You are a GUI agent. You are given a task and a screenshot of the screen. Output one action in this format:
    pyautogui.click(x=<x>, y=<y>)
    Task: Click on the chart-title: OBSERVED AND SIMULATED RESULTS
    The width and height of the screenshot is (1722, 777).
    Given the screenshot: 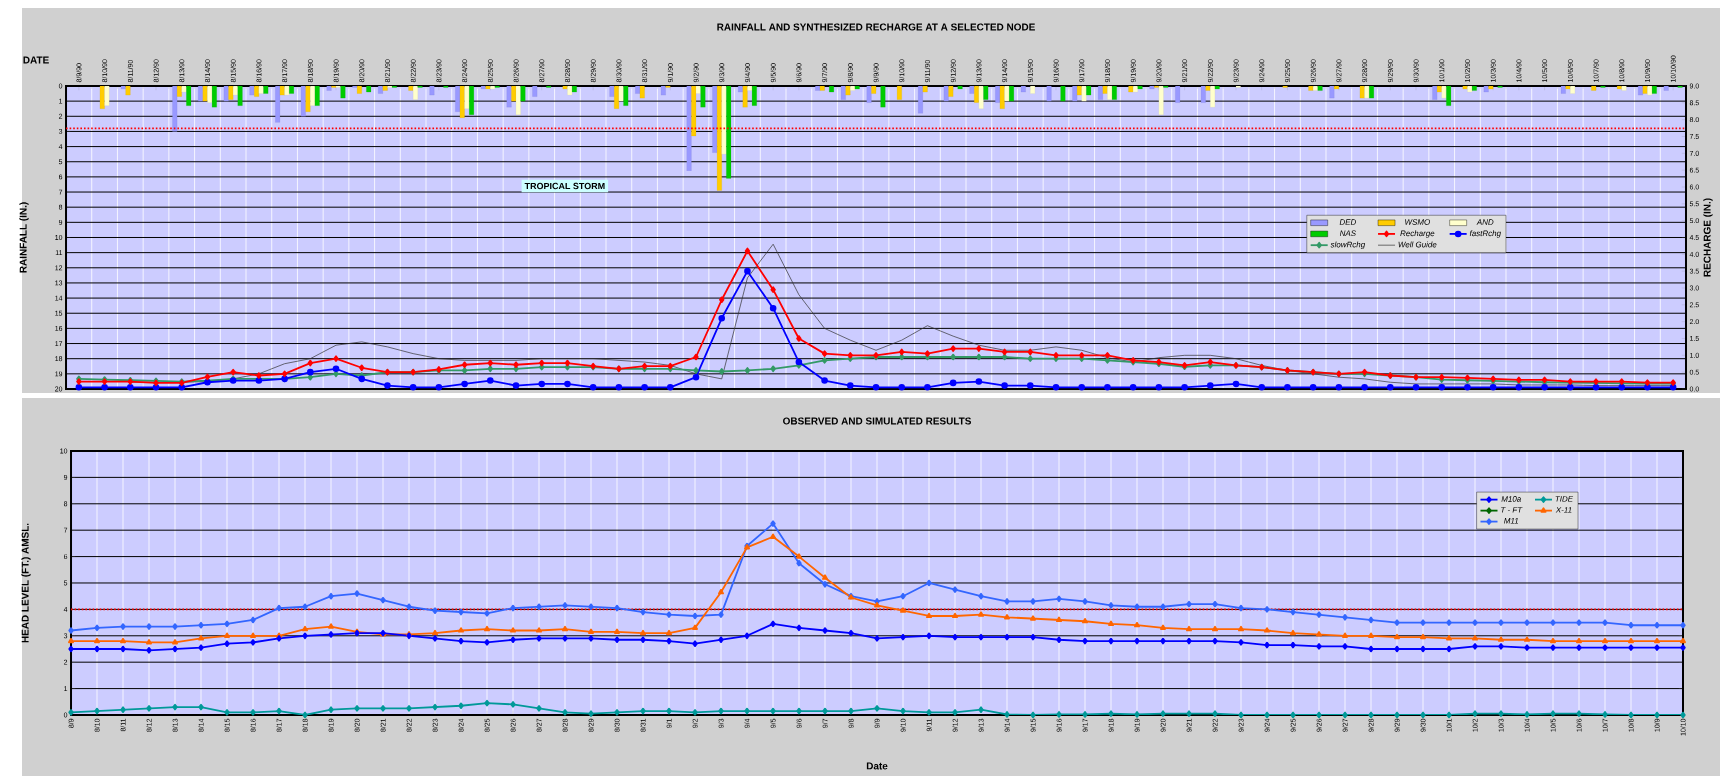 What is the action you would take?
    pyautogui.click(x=877, y=421)
    